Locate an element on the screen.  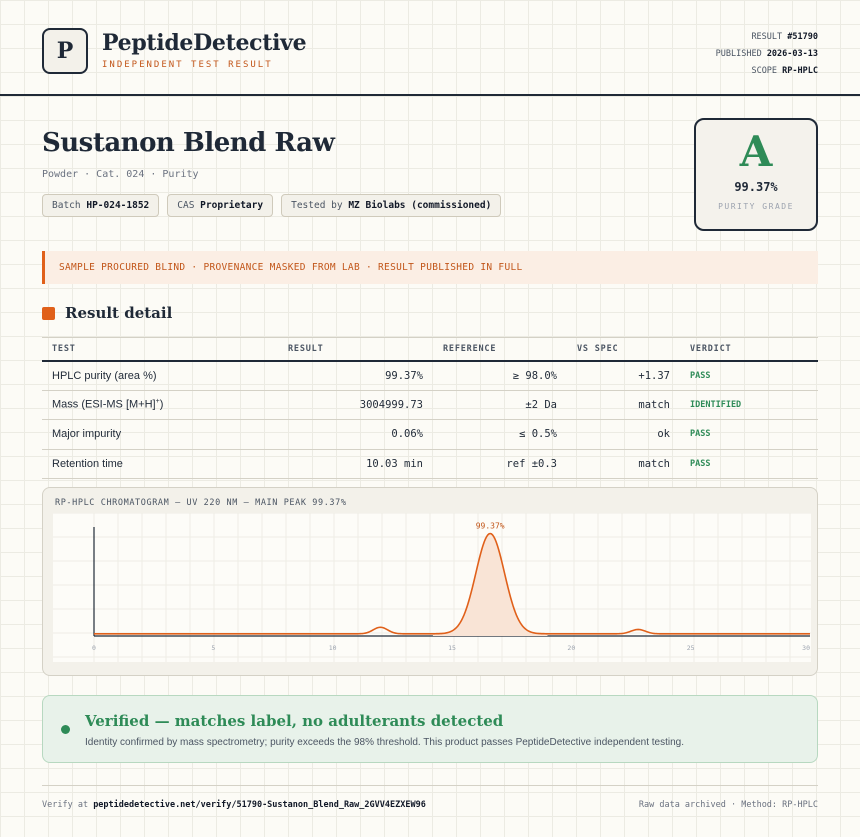
x-tick-label: 30 is located at coordinates (806, 648).